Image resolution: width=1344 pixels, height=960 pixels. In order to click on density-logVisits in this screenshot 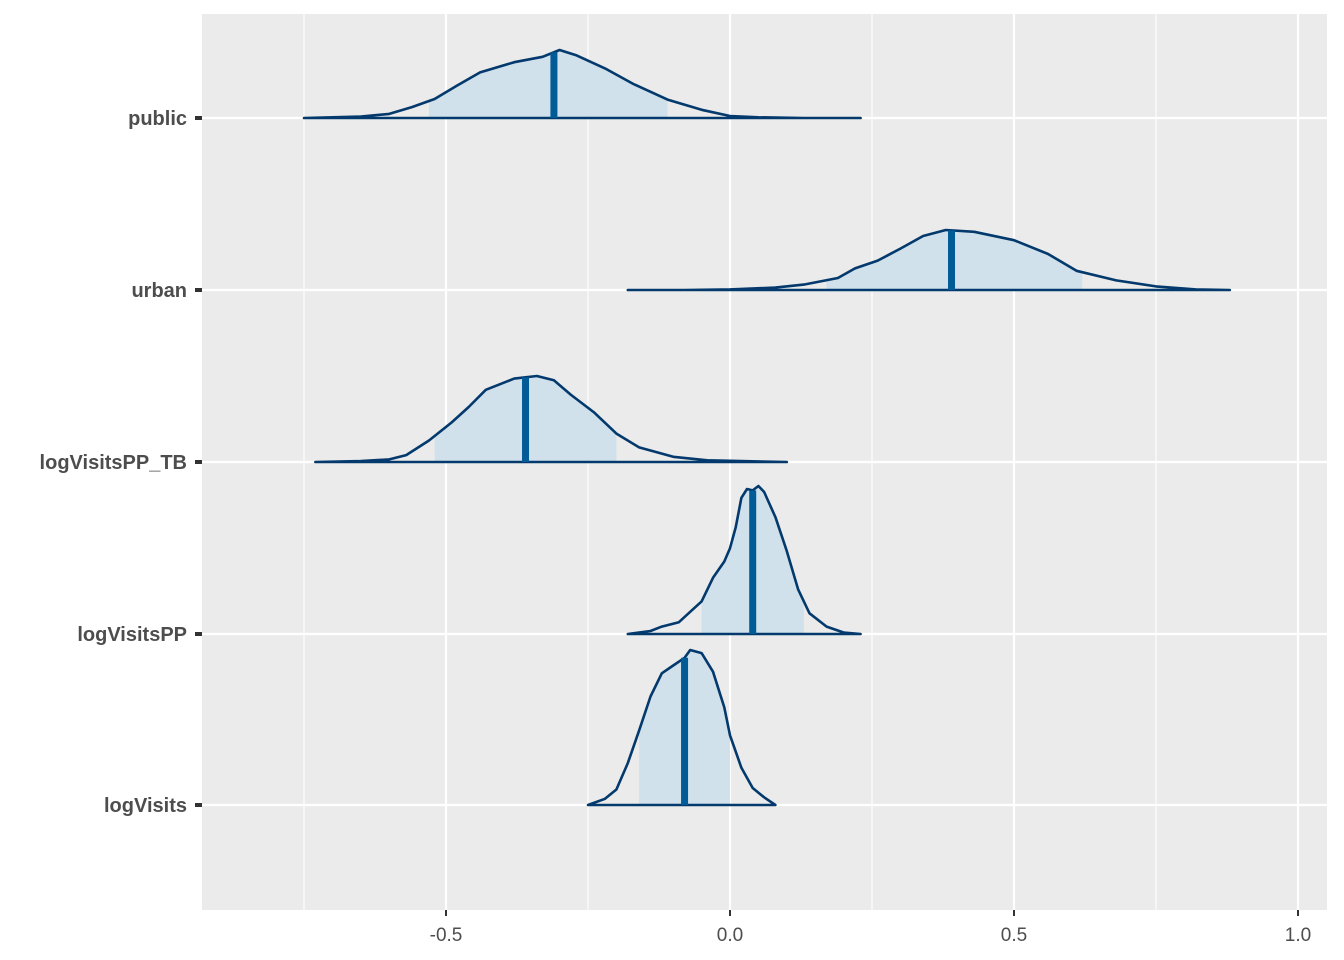, I will do `click(681, 727)`.